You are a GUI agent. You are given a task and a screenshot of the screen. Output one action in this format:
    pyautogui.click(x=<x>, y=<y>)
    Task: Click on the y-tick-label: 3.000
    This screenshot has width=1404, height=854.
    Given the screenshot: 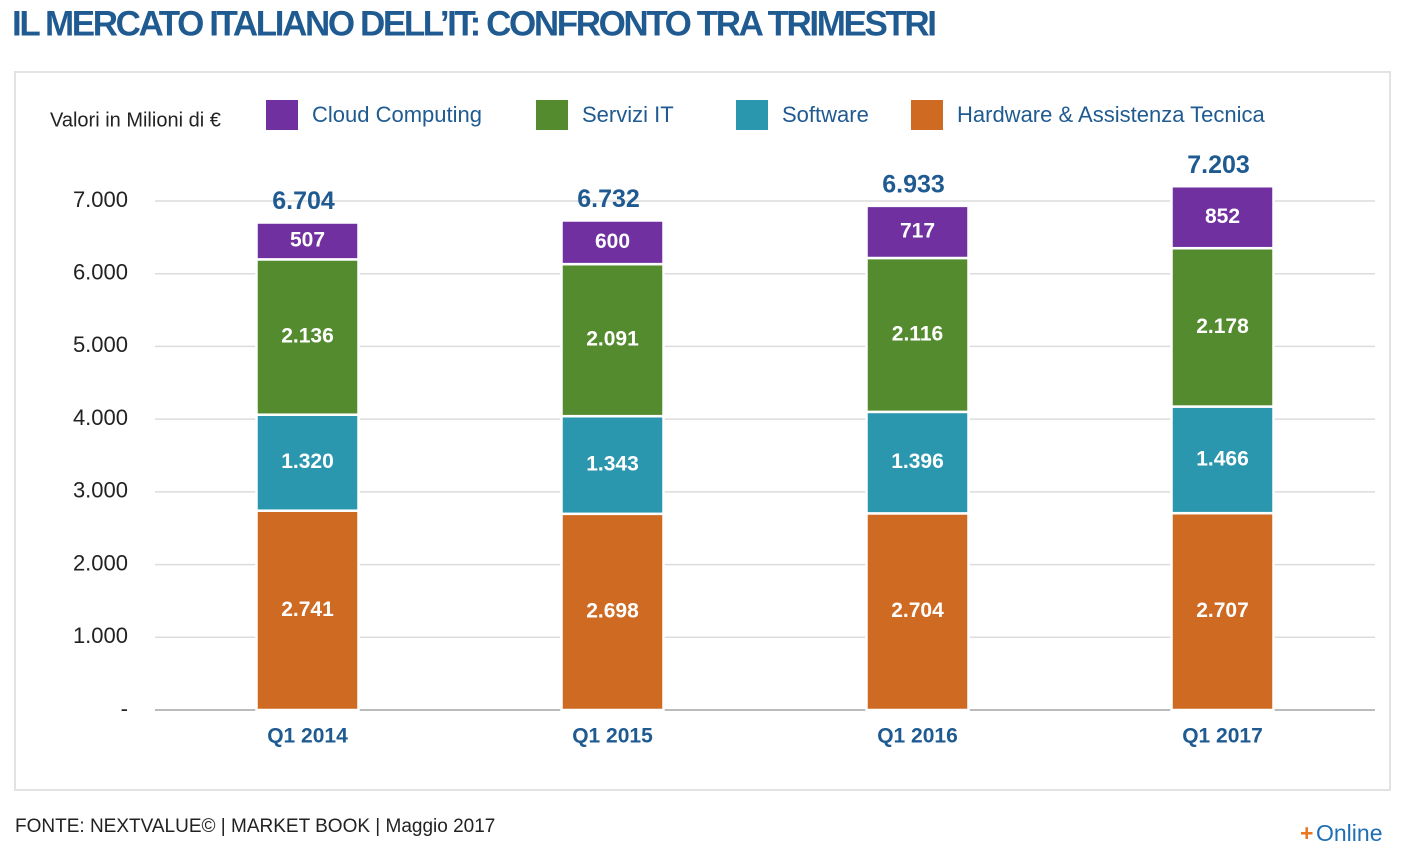 What is the action you would take?
    pyautogui.click(x=100, y=490)
    